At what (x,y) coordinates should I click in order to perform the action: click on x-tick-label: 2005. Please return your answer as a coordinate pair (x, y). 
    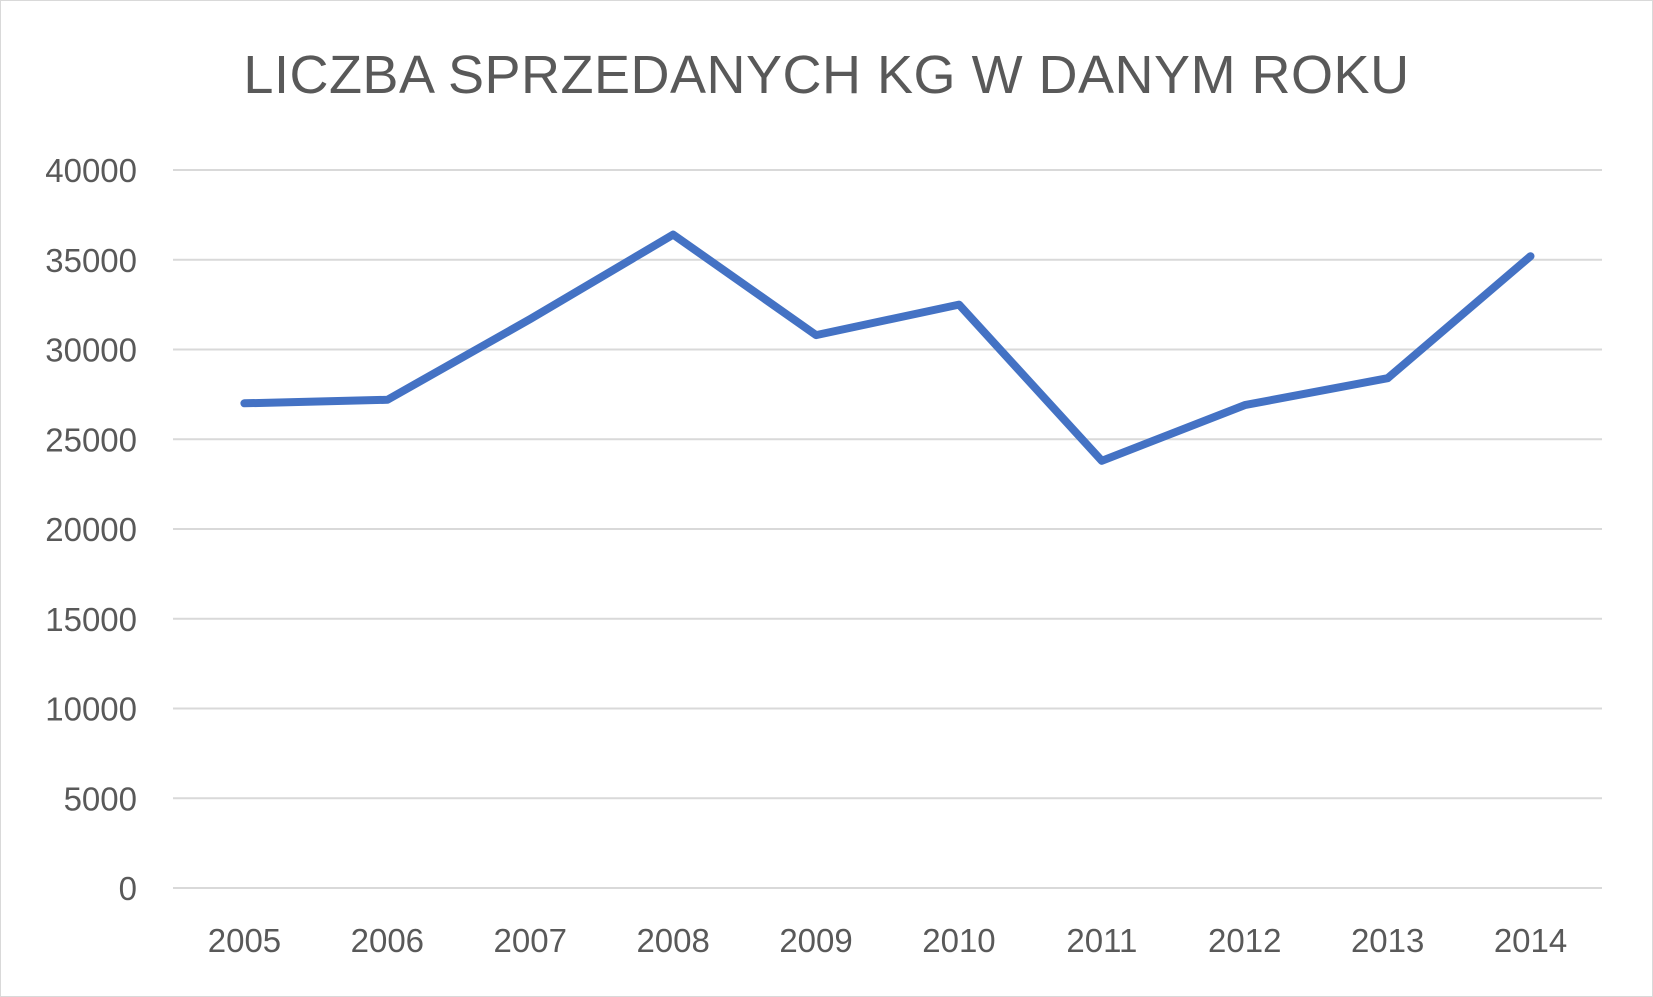
    Looking at the image, I should click on (244, 940).